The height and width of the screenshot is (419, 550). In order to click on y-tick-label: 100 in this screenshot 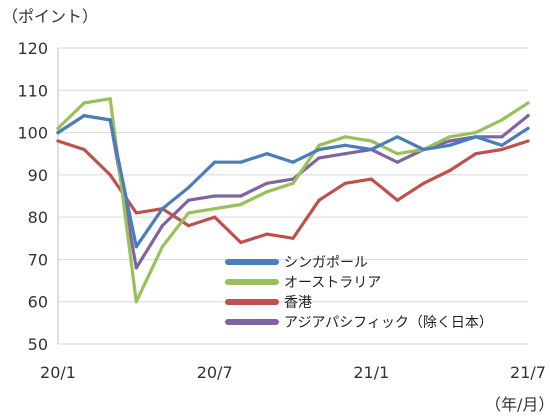, I will do `click(32, 133)`.